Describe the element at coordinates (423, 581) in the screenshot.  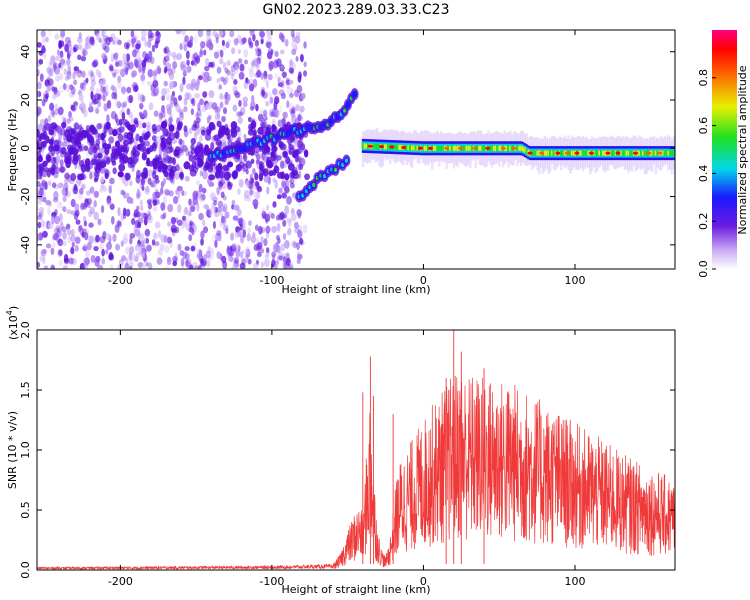
I see `snr-xtick-label: 0` at that location.